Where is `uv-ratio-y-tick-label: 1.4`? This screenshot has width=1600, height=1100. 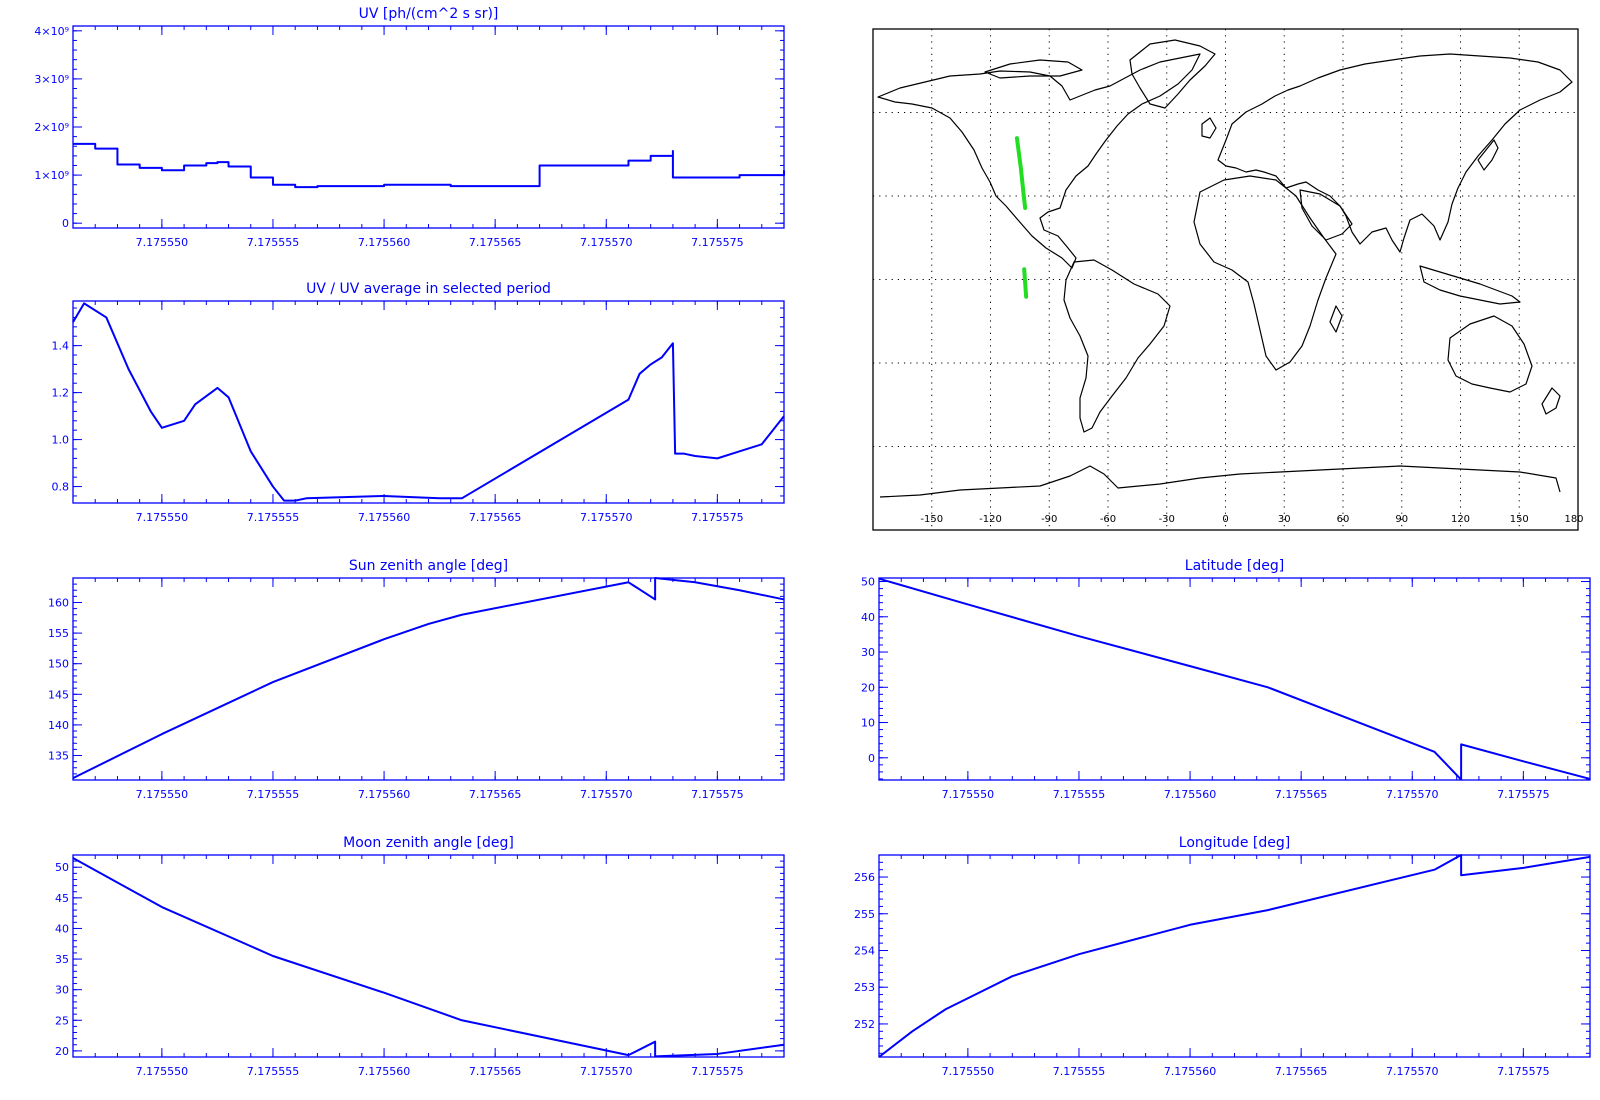 uv-ratio-y-tick-label: 1.4 is located at coordinates (61, 346).